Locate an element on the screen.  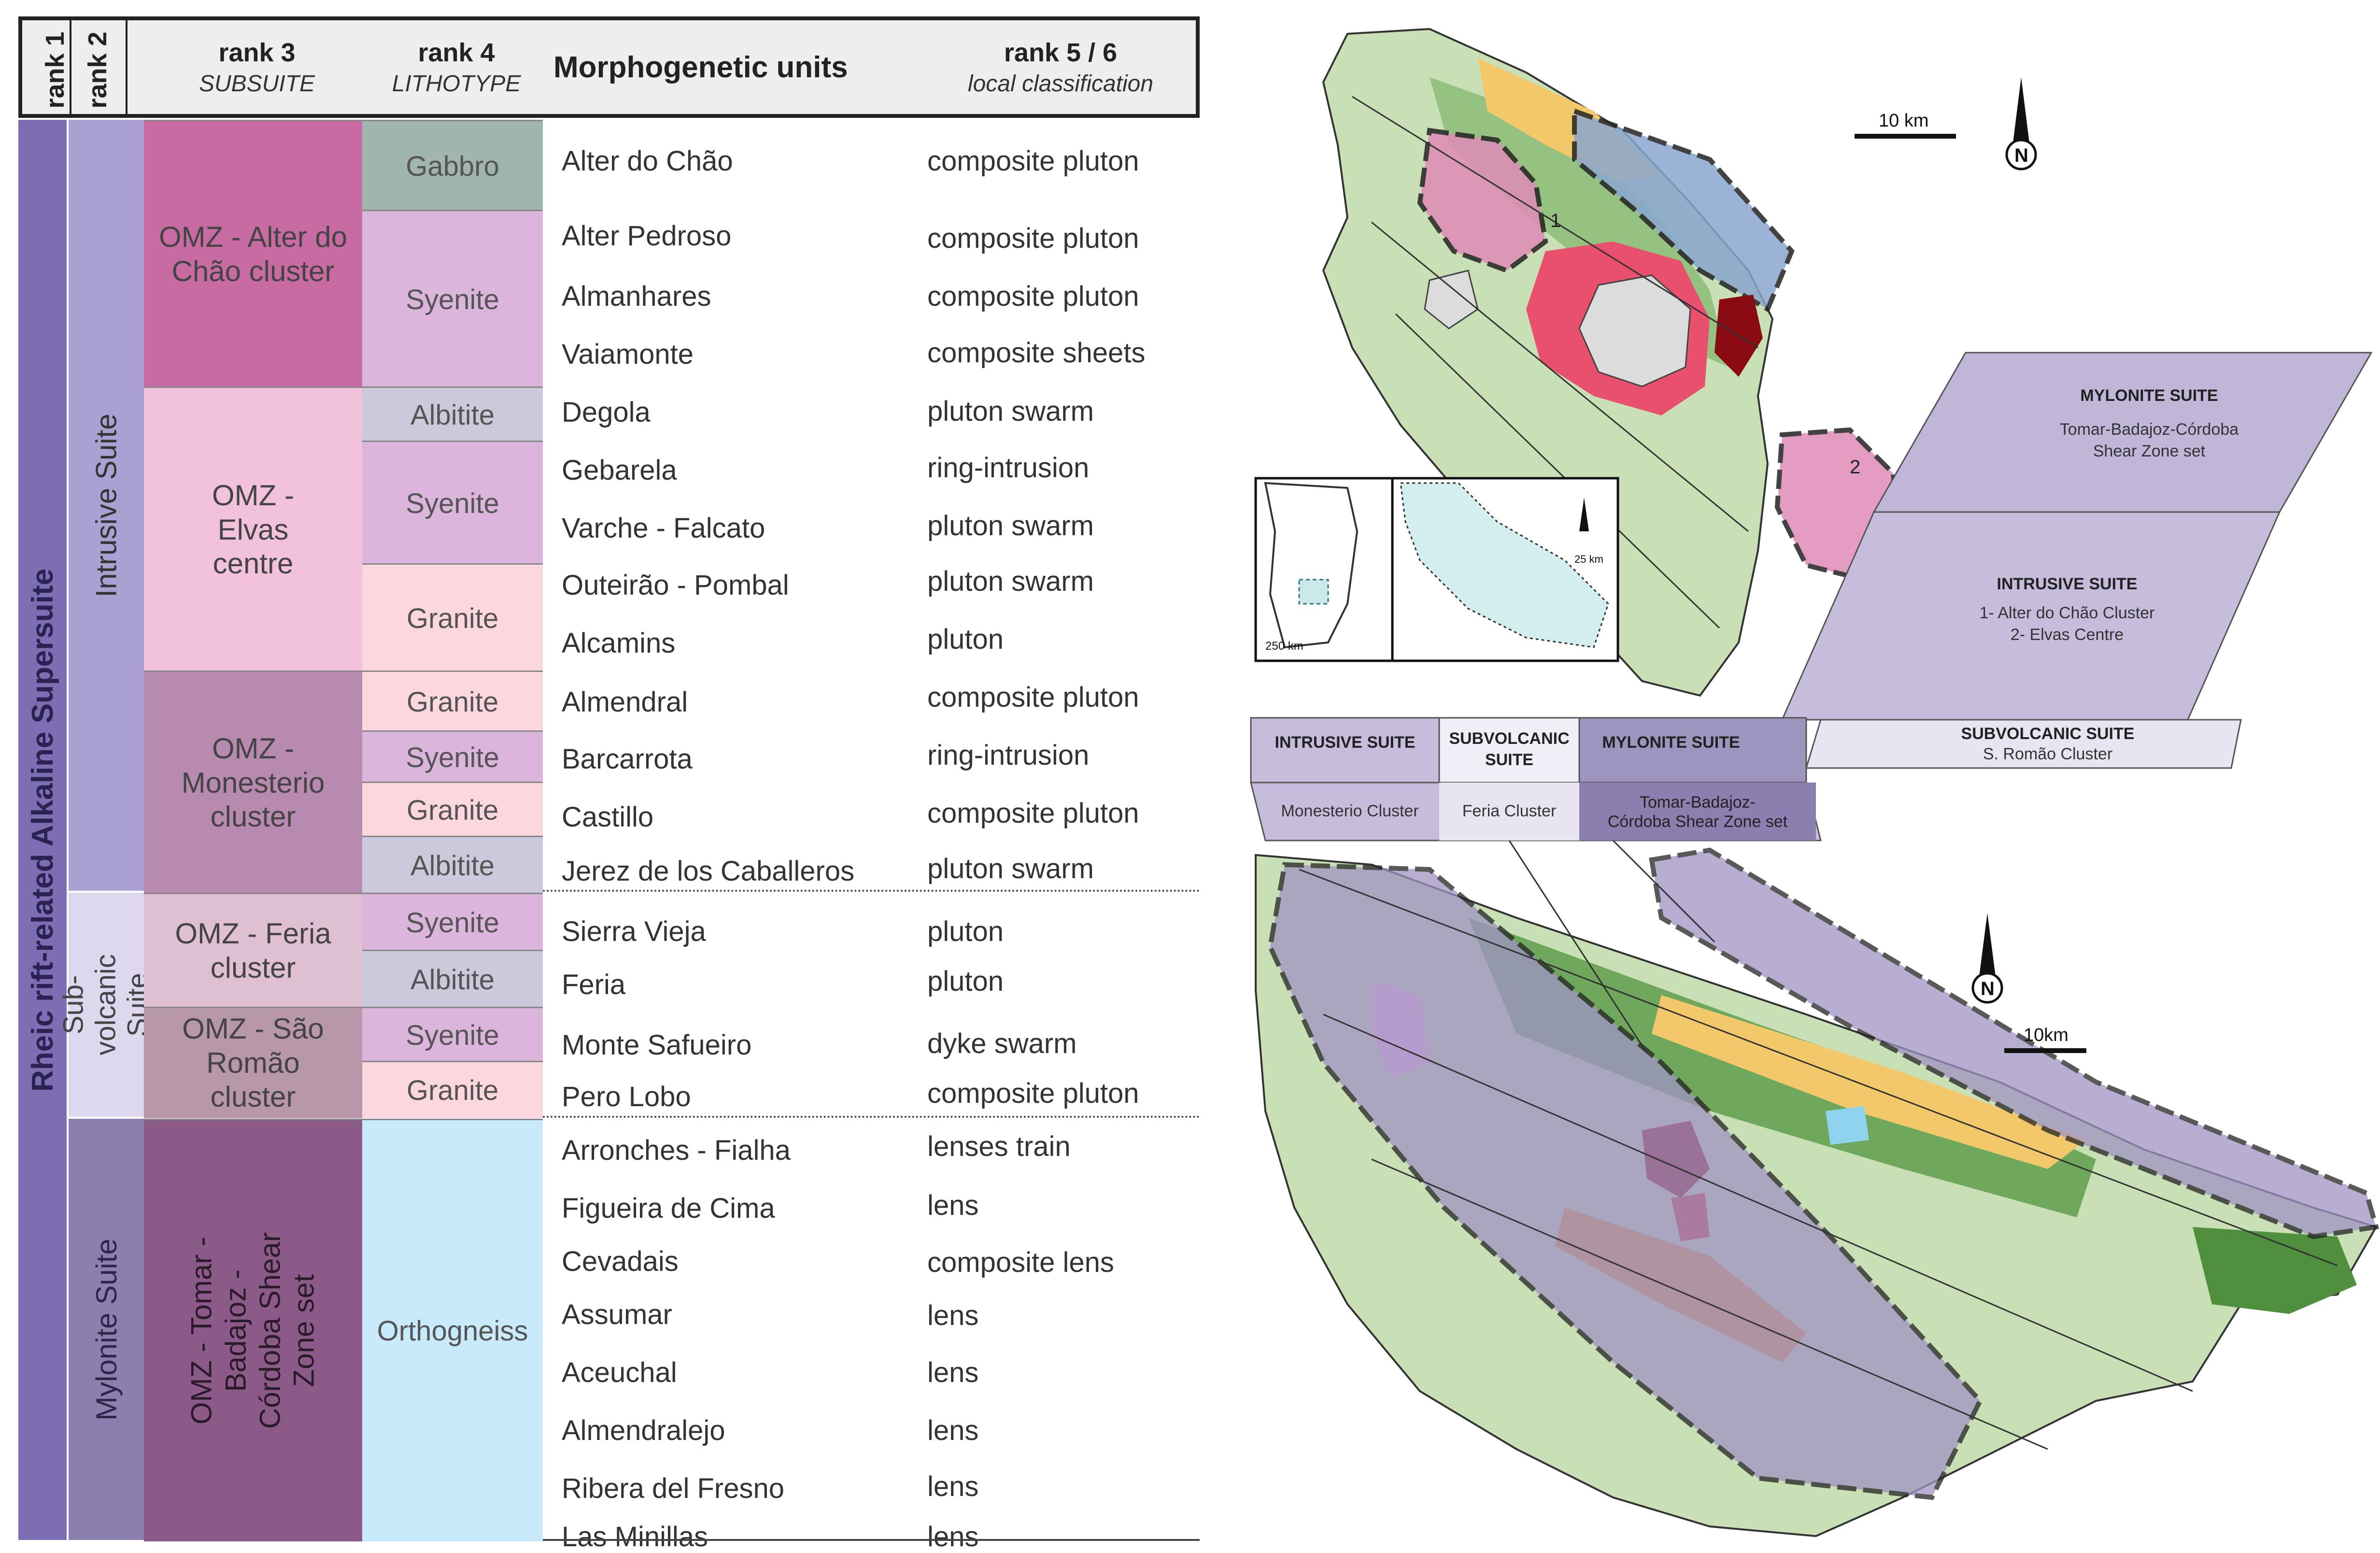
legend-intrusive-title: INTRUSIVE SUITE is located at coordinates (2067, 584).